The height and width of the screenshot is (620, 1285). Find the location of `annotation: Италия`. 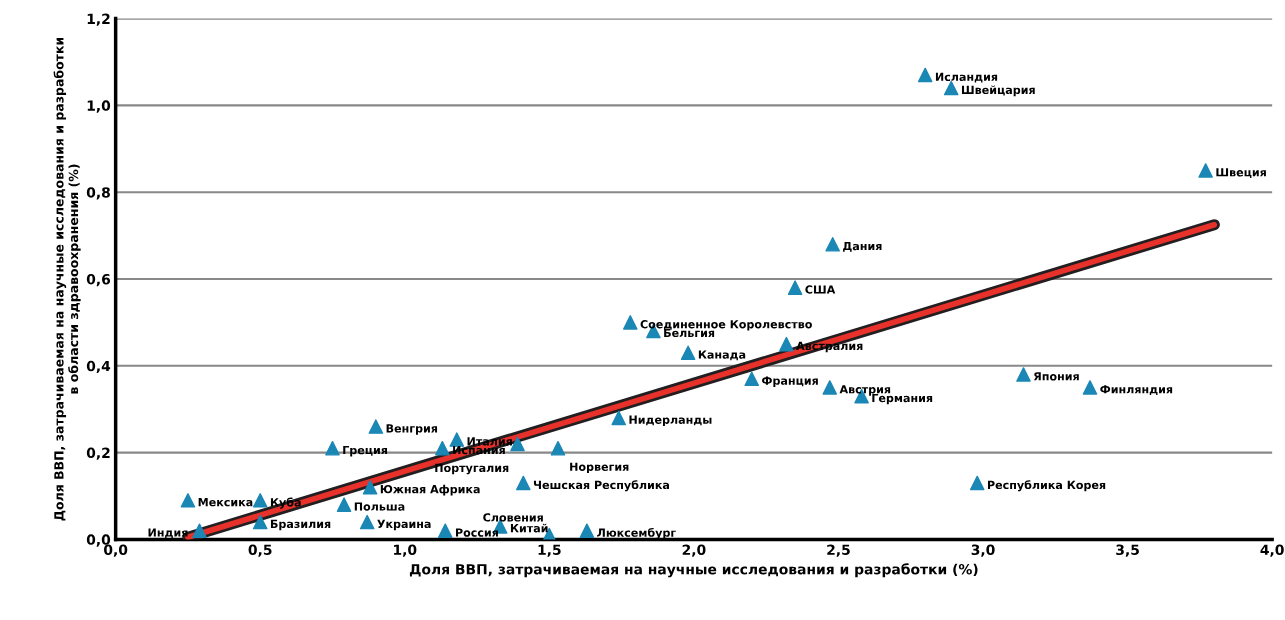

annotation: Италия is located at coordinates (489, 441).